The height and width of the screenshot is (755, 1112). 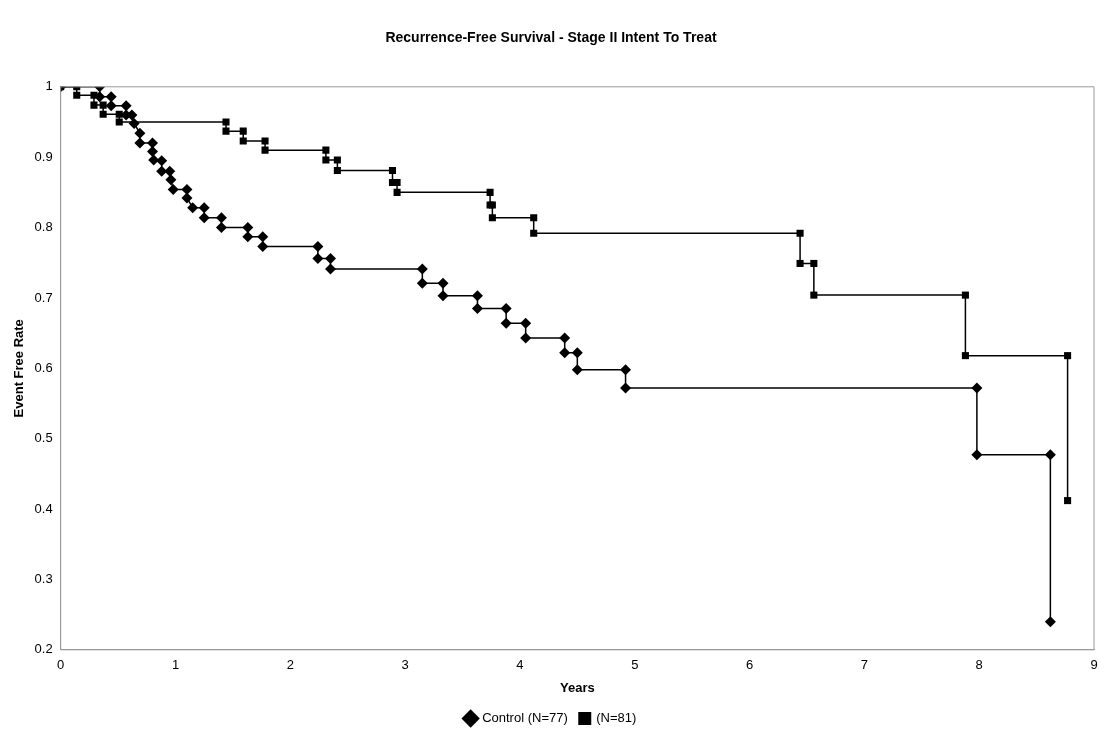 What do you see at coordinates (43, 367) in the screenshot?
I see `y-tick-label: 0.6` at bounding box center [43, 367].